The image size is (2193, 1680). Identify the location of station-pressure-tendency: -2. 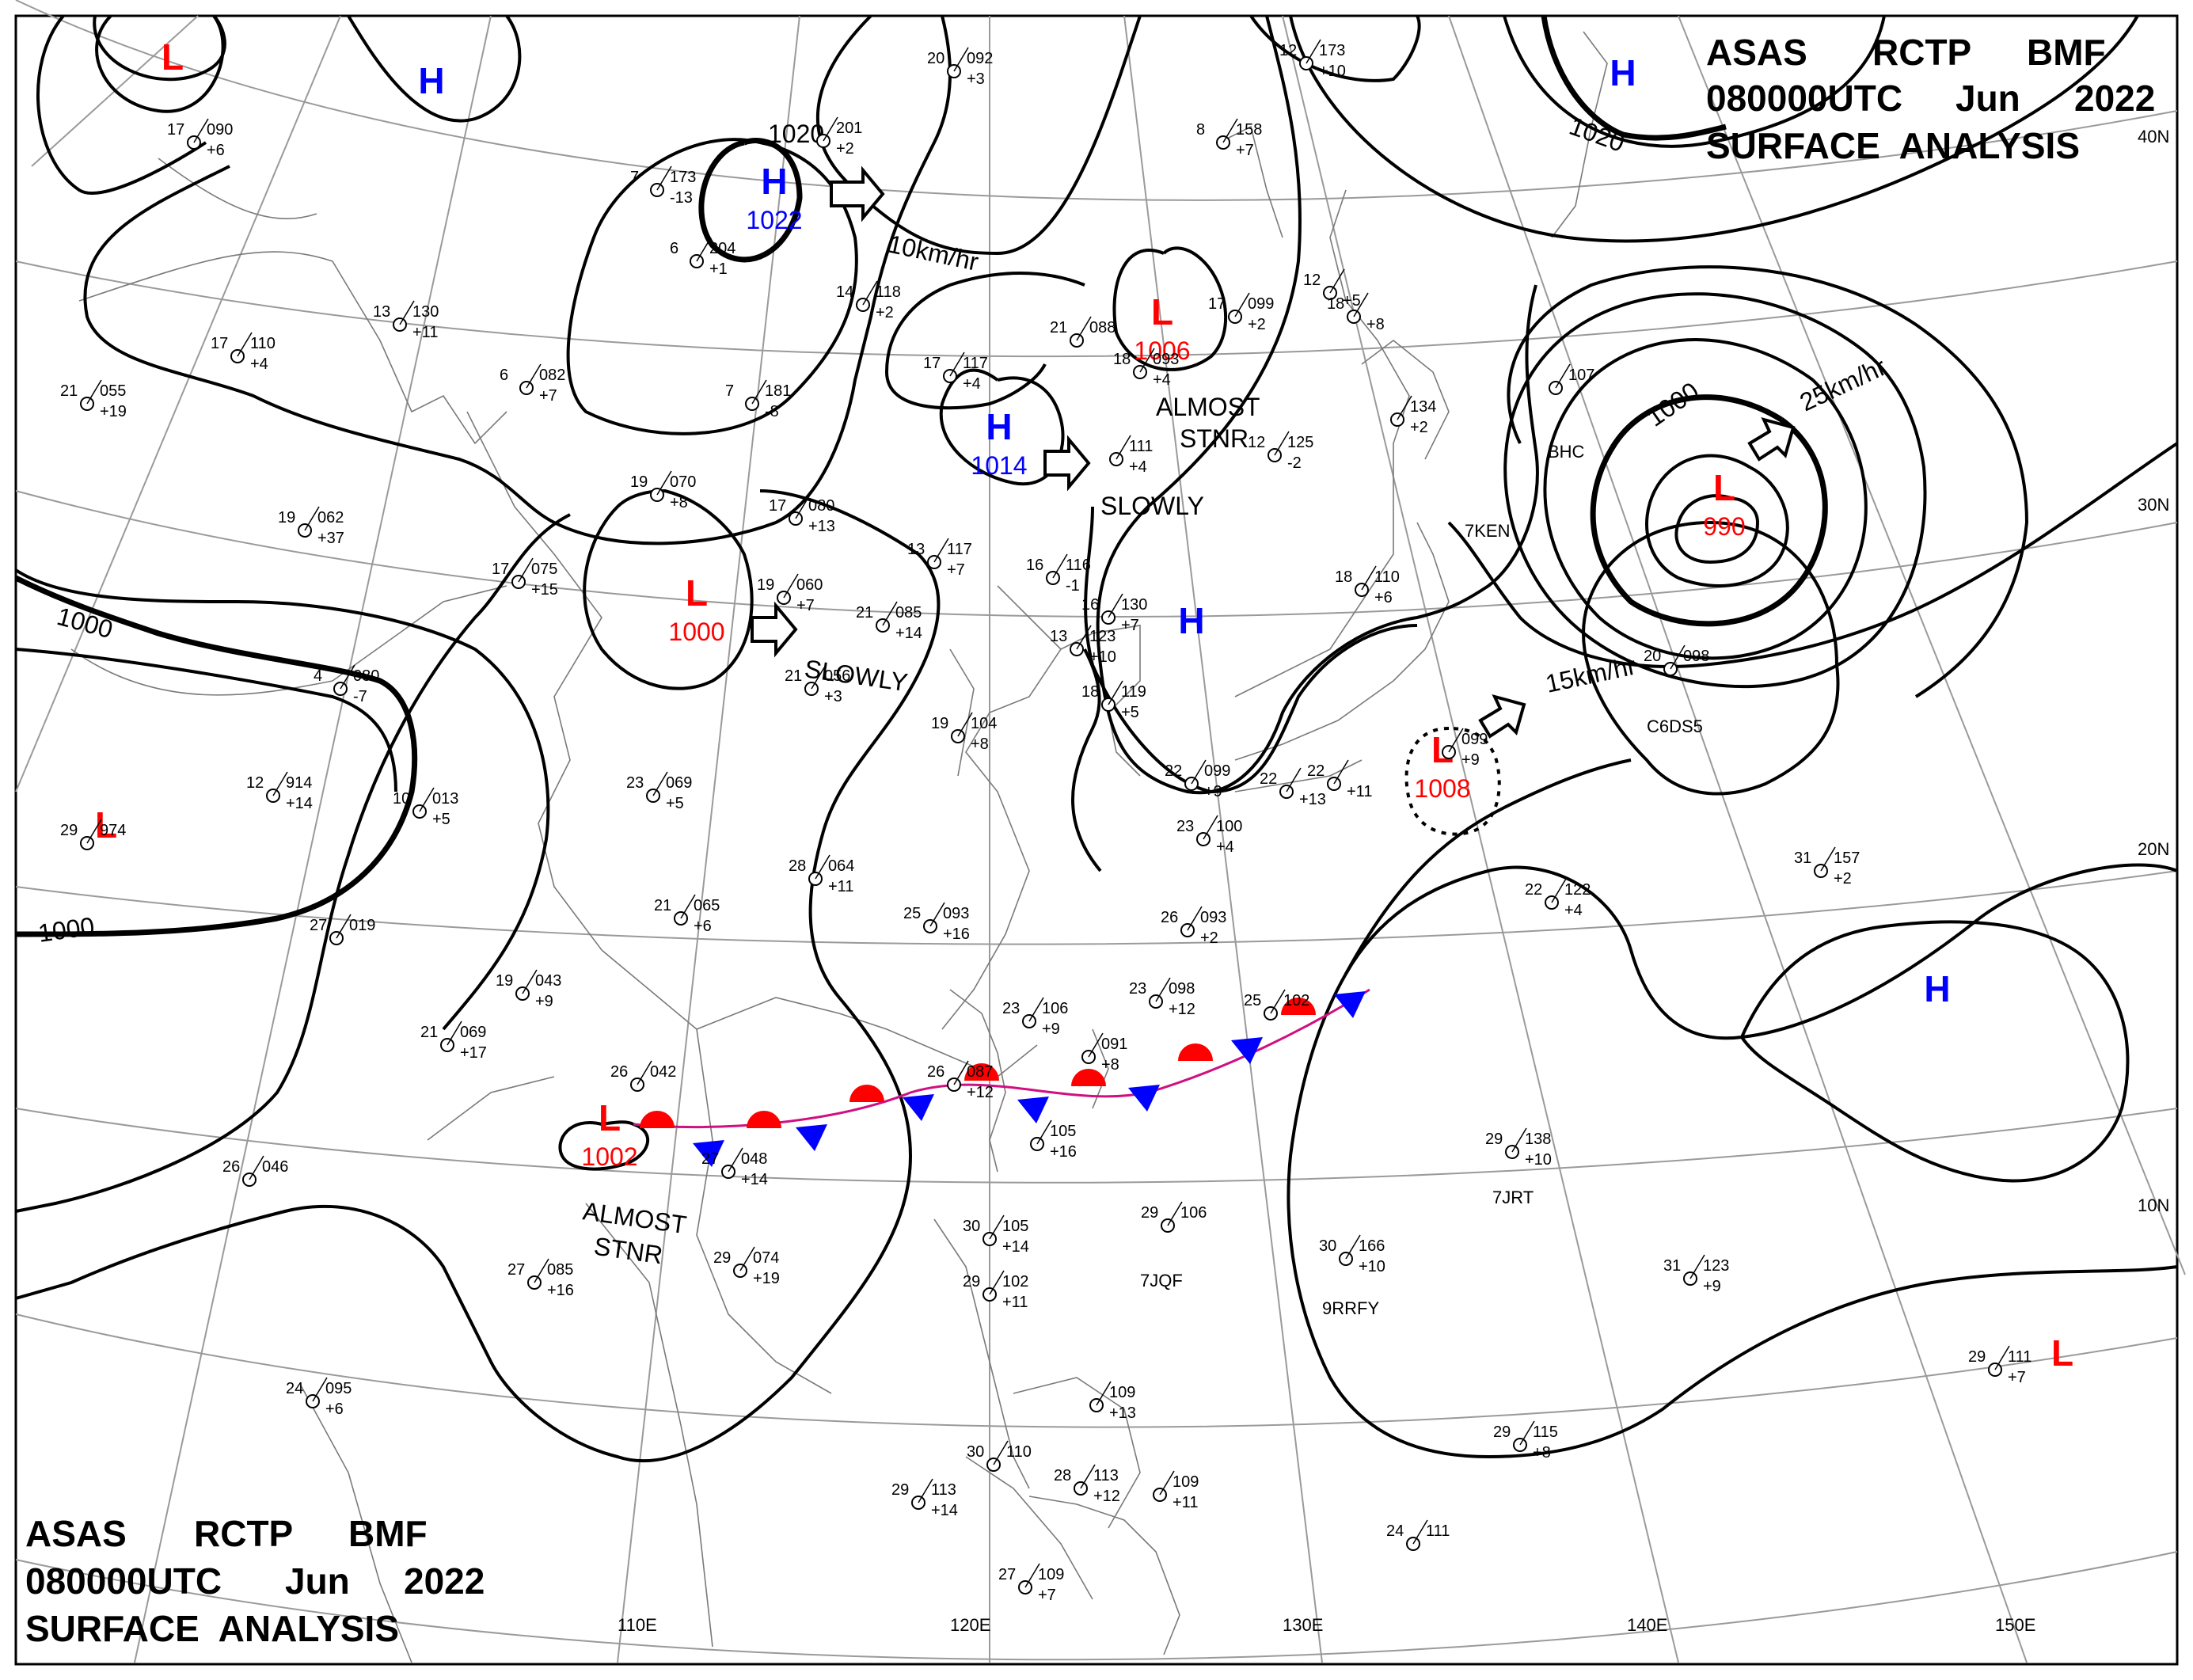
(1294, 463).